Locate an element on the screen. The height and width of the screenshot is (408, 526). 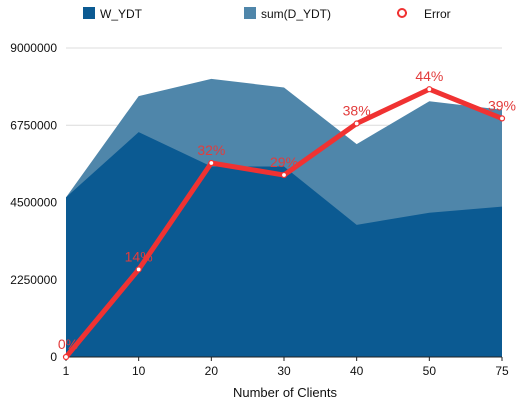
y-tick-label-4500000: 4500000 is located at coordinates (33, 203).